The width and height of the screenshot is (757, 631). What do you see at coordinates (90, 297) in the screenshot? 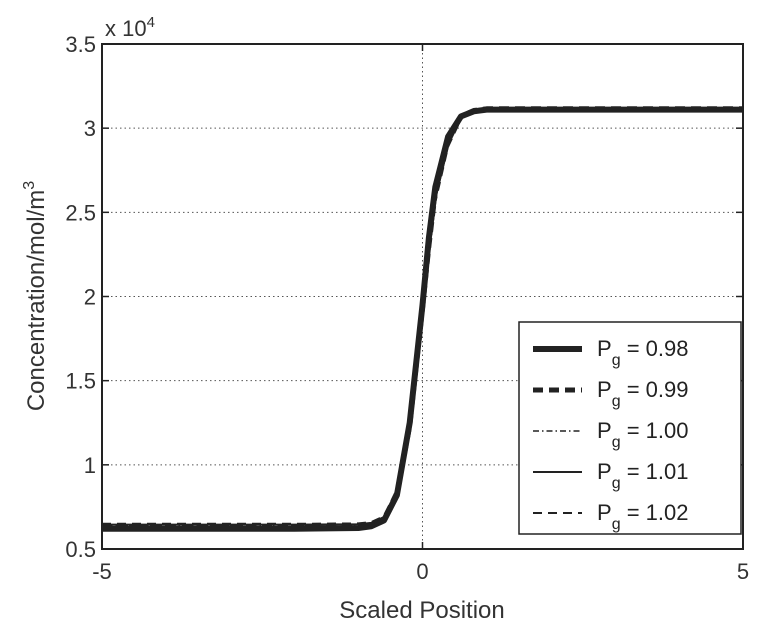
I see `y-tick-label: 2` at bounding box center [90, 297].